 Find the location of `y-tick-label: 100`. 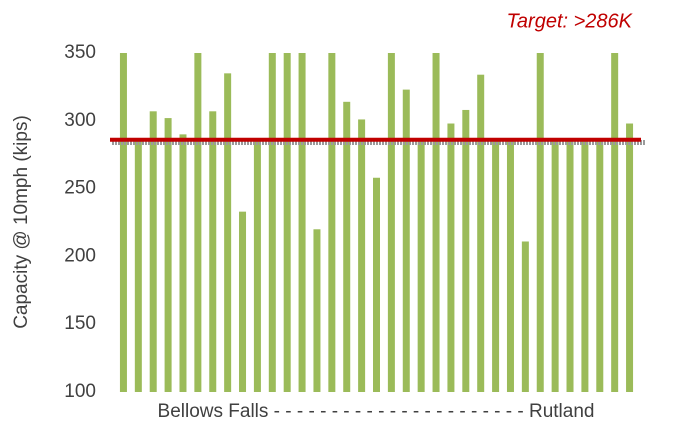

y-tick-label: 100 is located at coordinates (80, 391).